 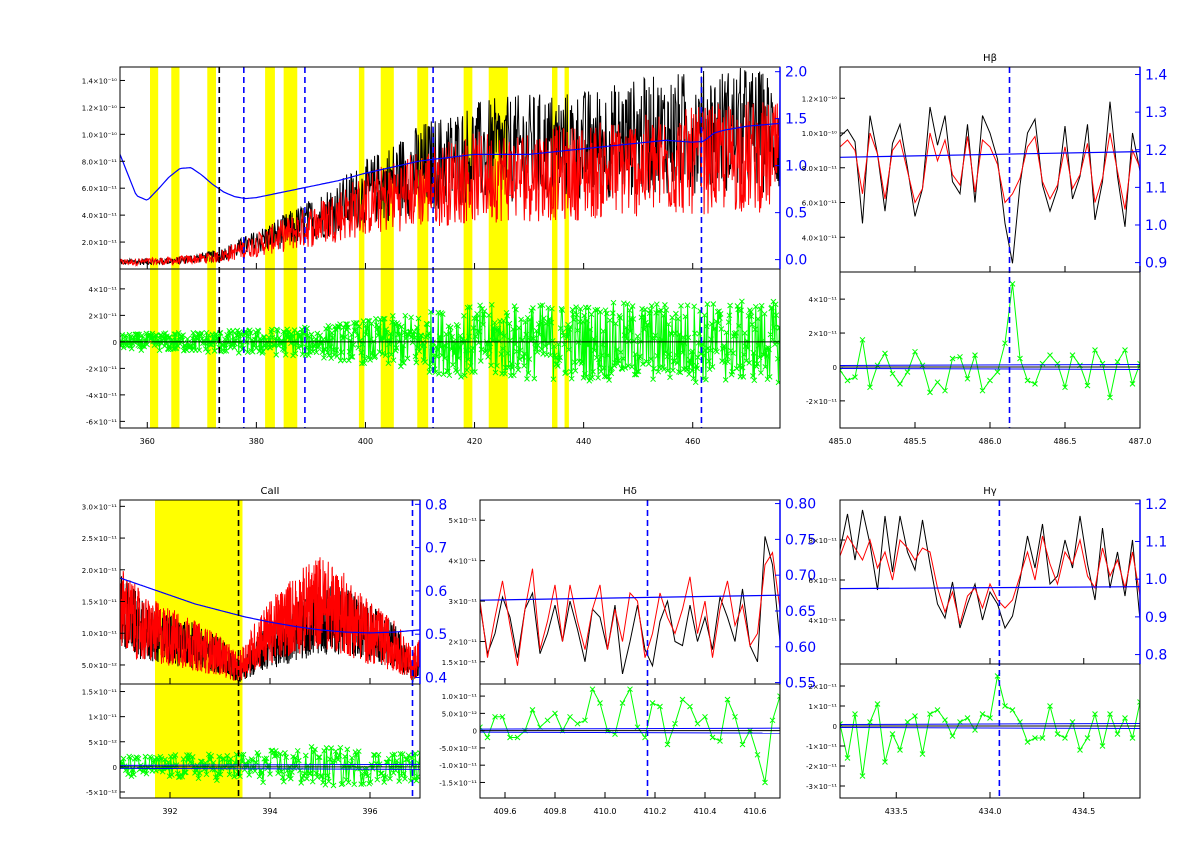 What do you see at coordinates (462, 602) in the screenshot?
I see `upper-ytick-label: 3×10⁻¹¹` at bounding box center [462, 602].